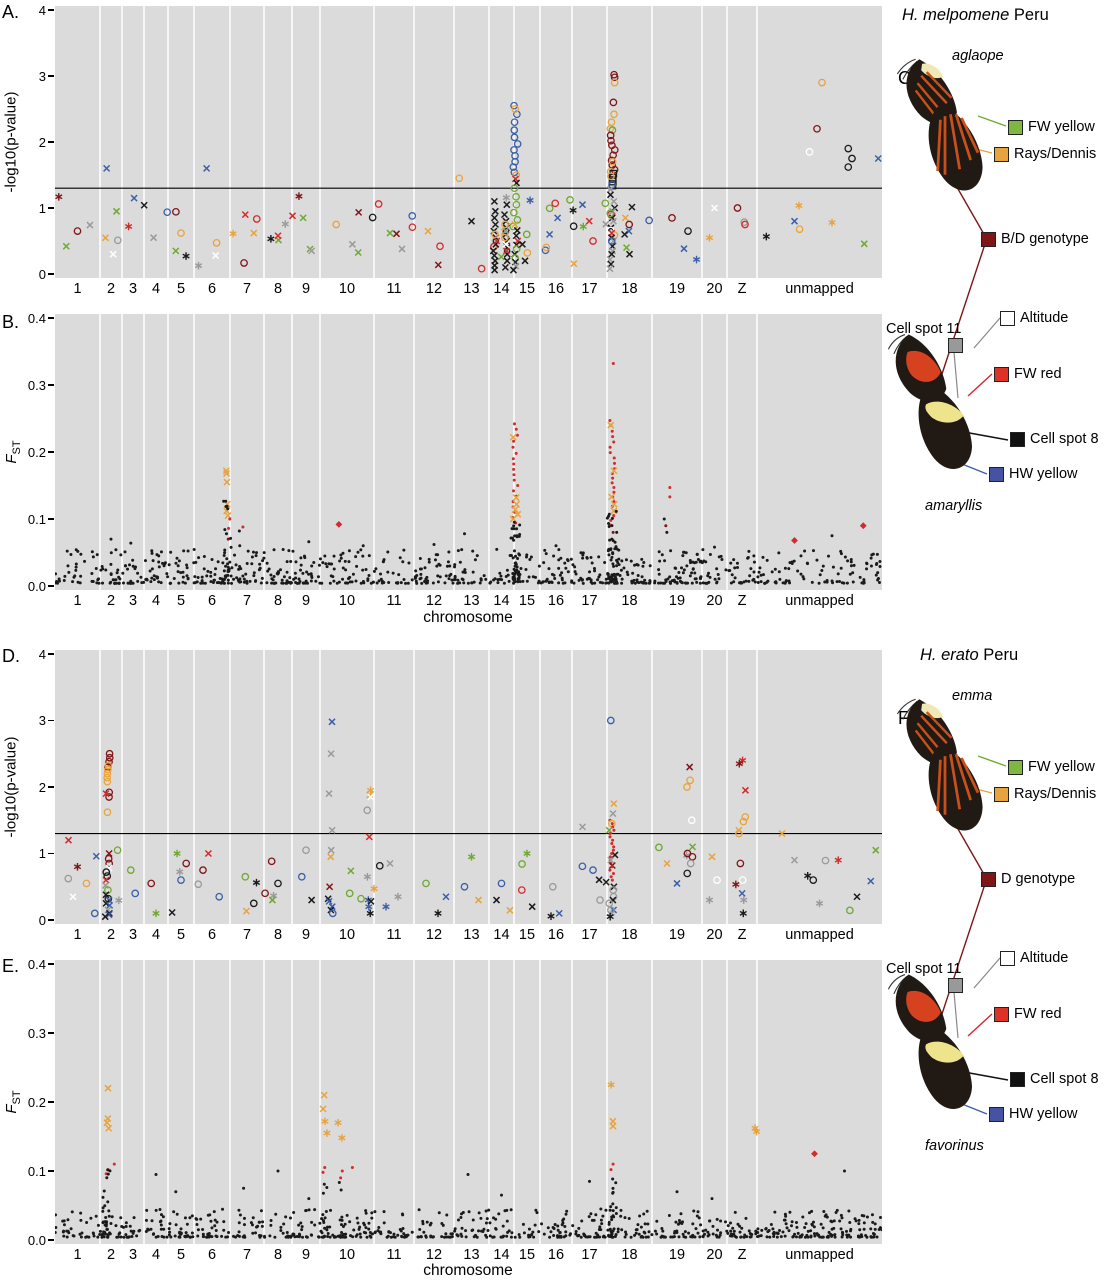 This screenshot has height=1280, width=1117. I want to click on x-tick-label-chr-15: 15, so click(527, 1255).